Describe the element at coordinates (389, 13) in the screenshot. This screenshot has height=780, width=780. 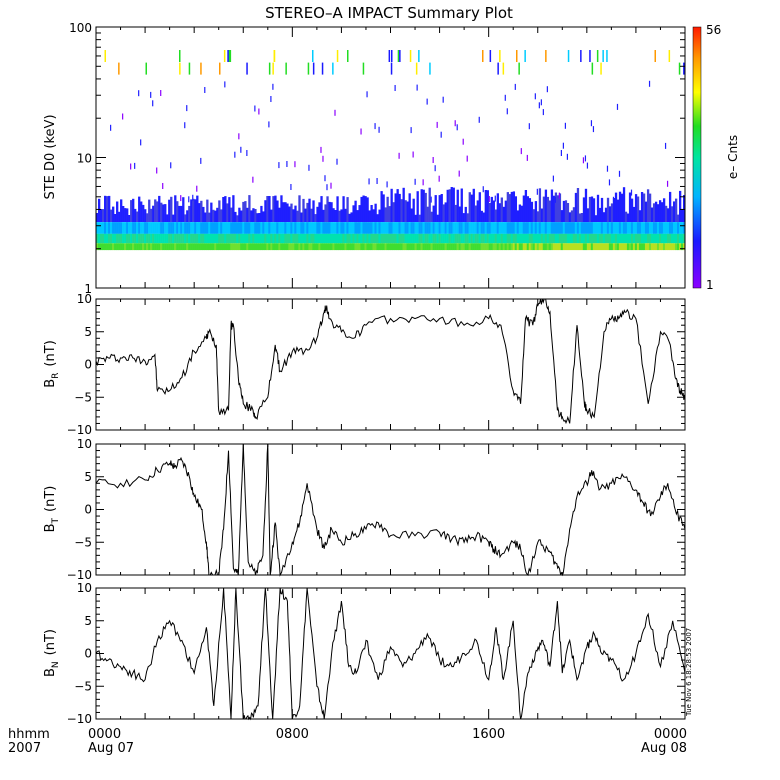
I see `plot-title: STEREO–A IMPACT Summary Plot` at that location.